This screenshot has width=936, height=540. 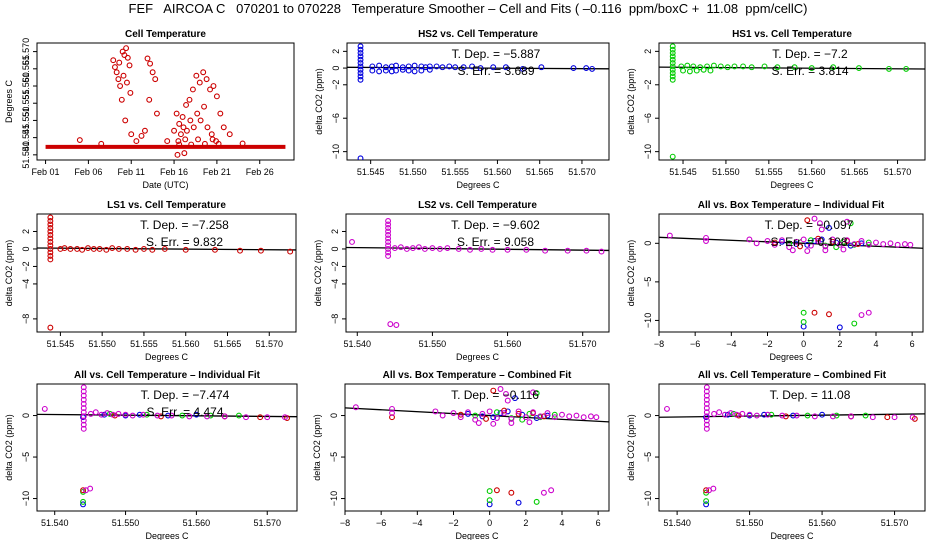 What do you see at coordinates (228, 344) in the screenshot?
I see `x-tick-label: 51.565` at bounding box center [228, 344].